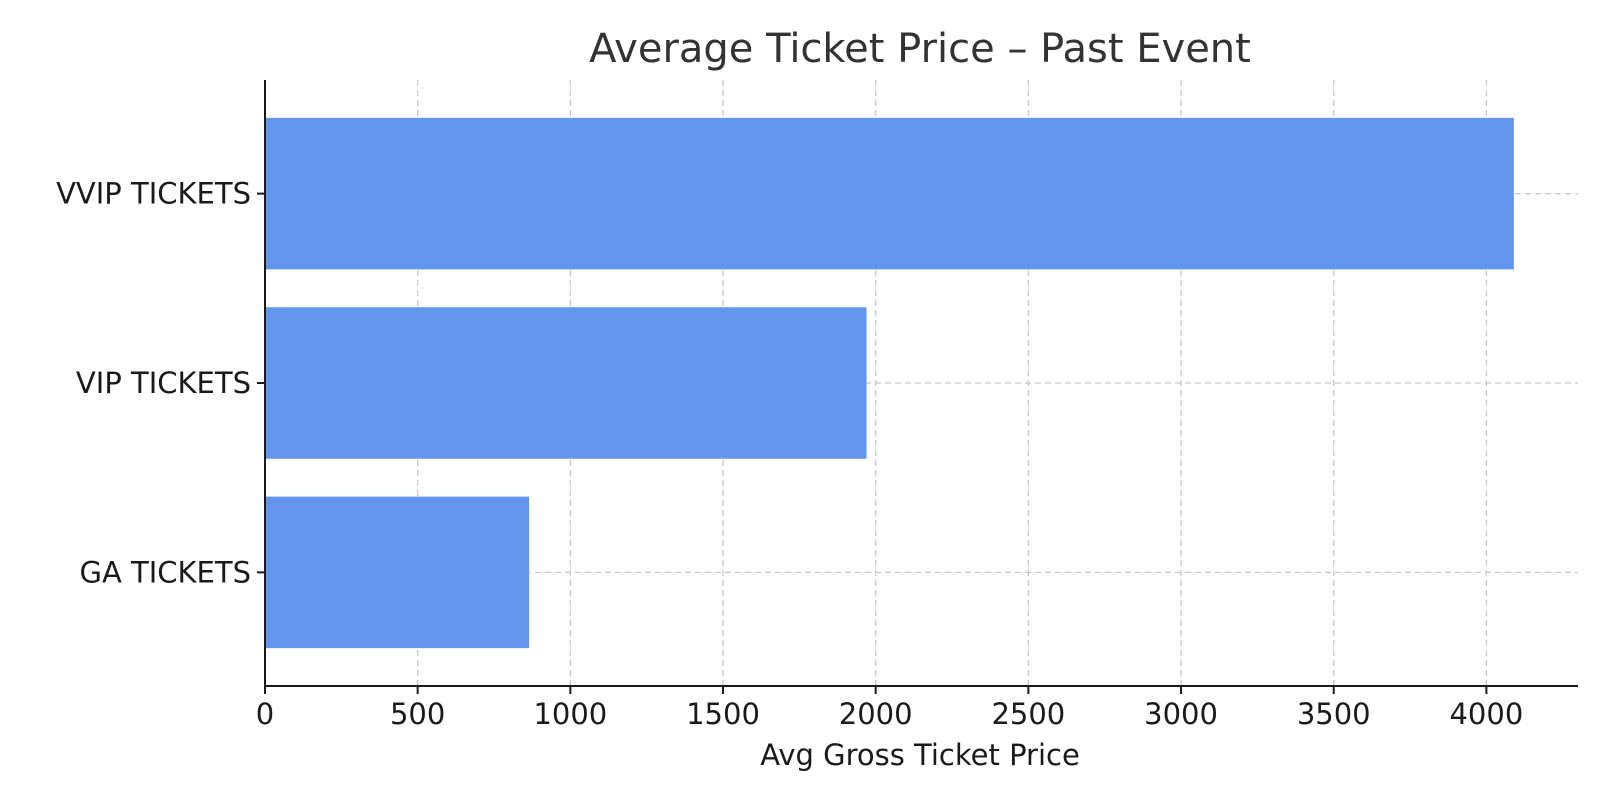 Image resolution: width=1600 pixels, height=800 pixels. What do you see at coordinates (1334, 714) in the screenshot?
I see `x-tick-label: 3500` at bounding box center [1334, 714].